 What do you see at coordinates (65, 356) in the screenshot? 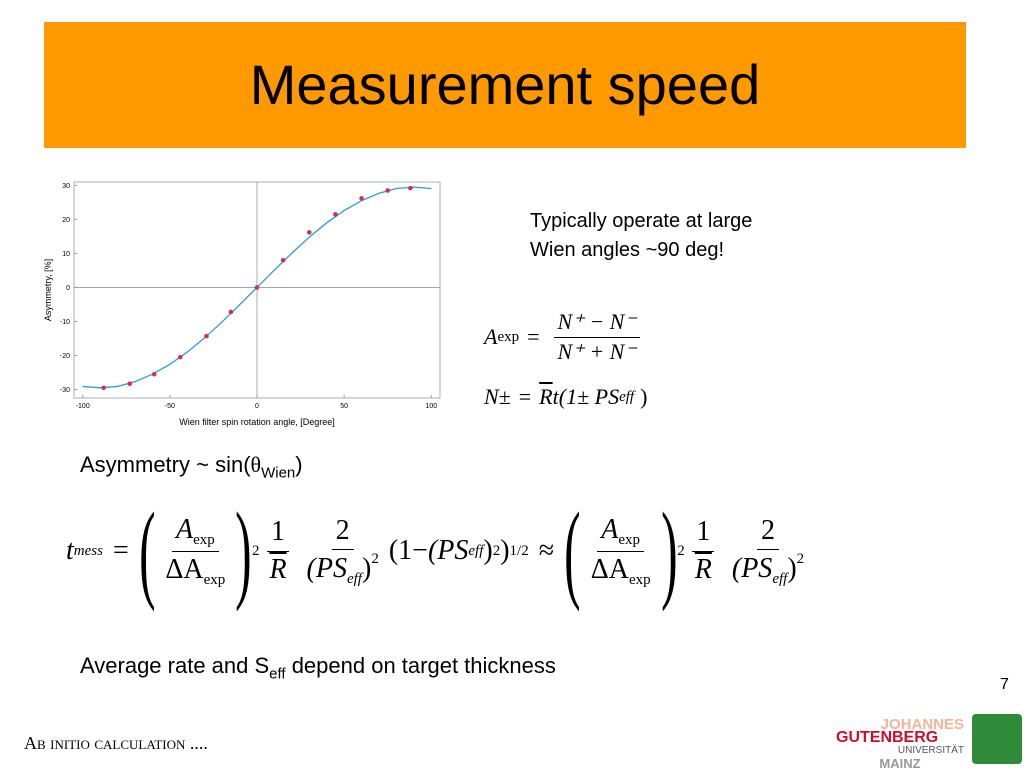
I see `y-tick-label: -20` at bounding box center [65, 356].